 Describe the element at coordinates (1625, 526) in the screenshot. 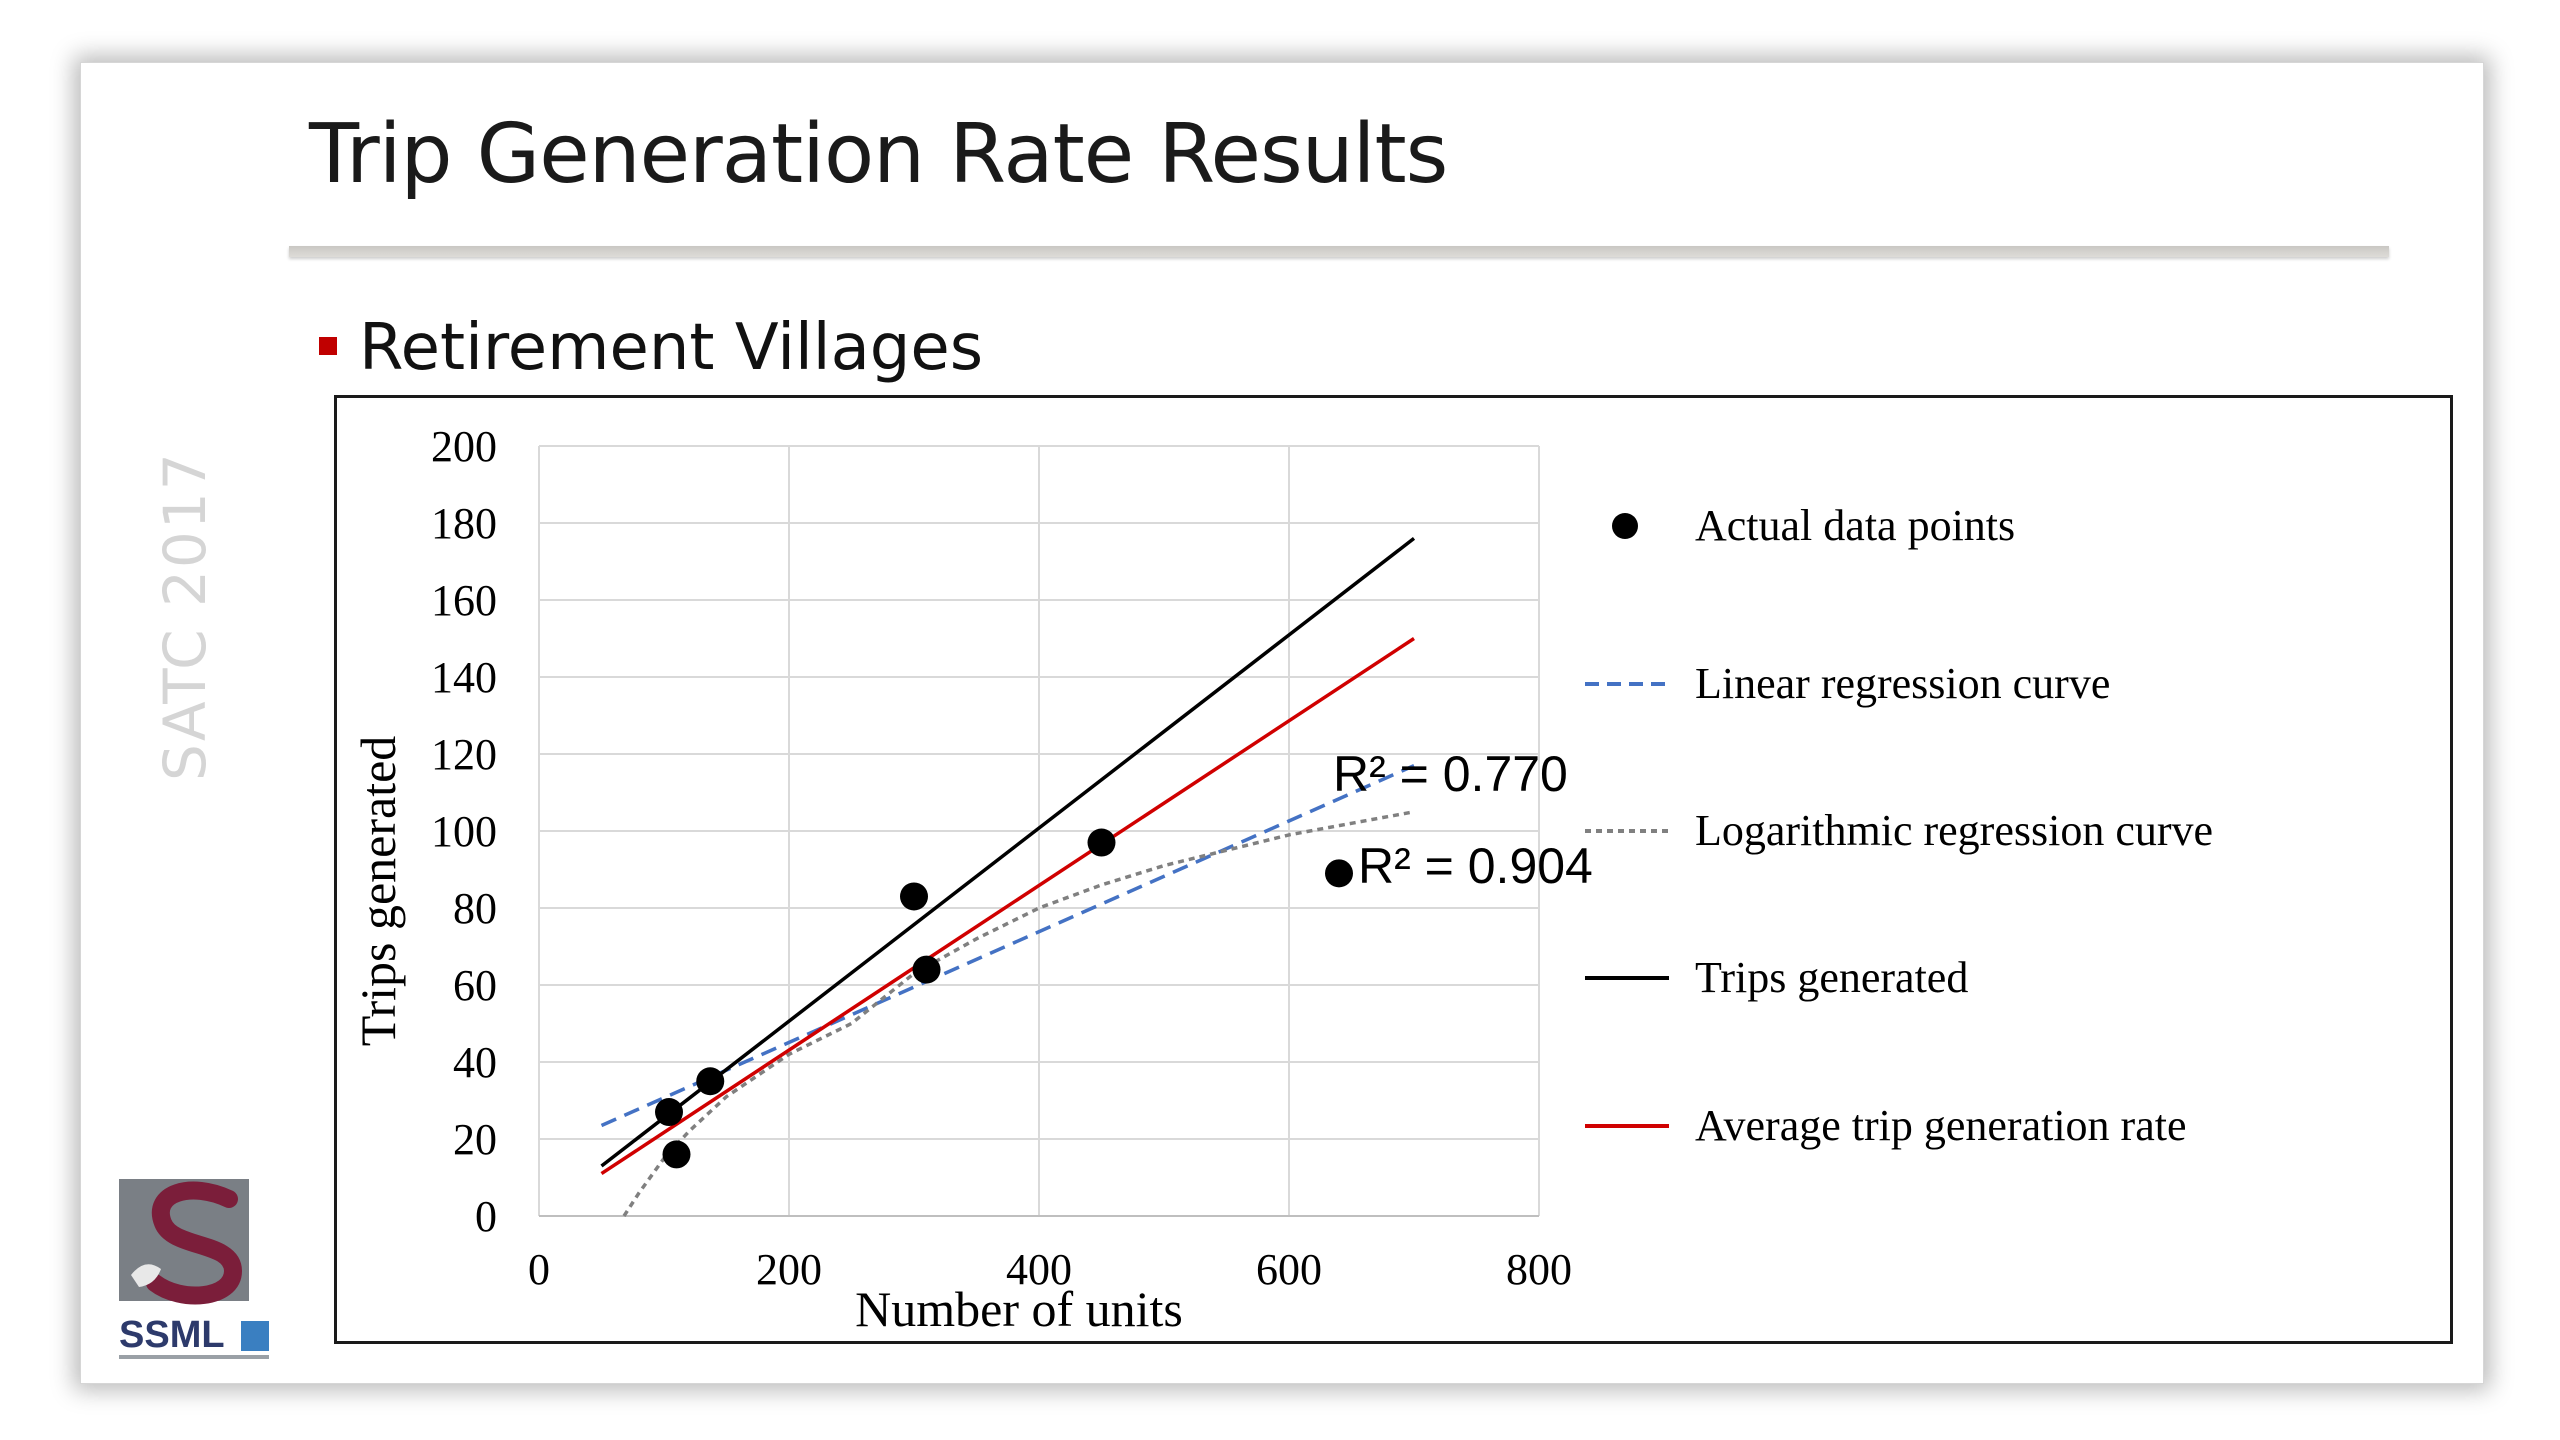

I see `legend-dot-icon` at that location.